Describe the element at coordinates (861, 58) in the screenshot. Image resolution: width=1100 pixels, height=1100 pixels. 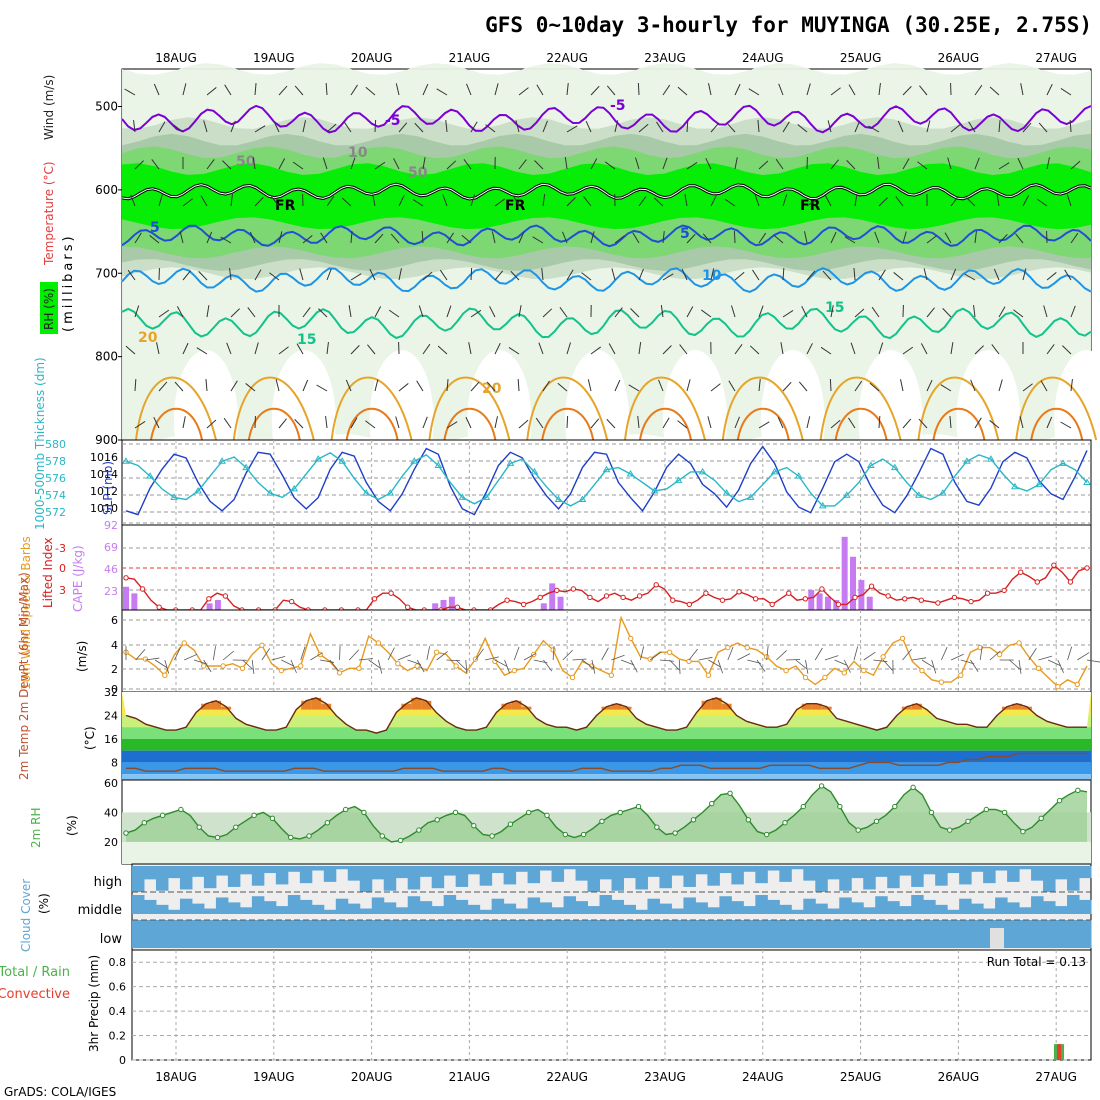
I see `top-date-label: 25AUG` at that location.